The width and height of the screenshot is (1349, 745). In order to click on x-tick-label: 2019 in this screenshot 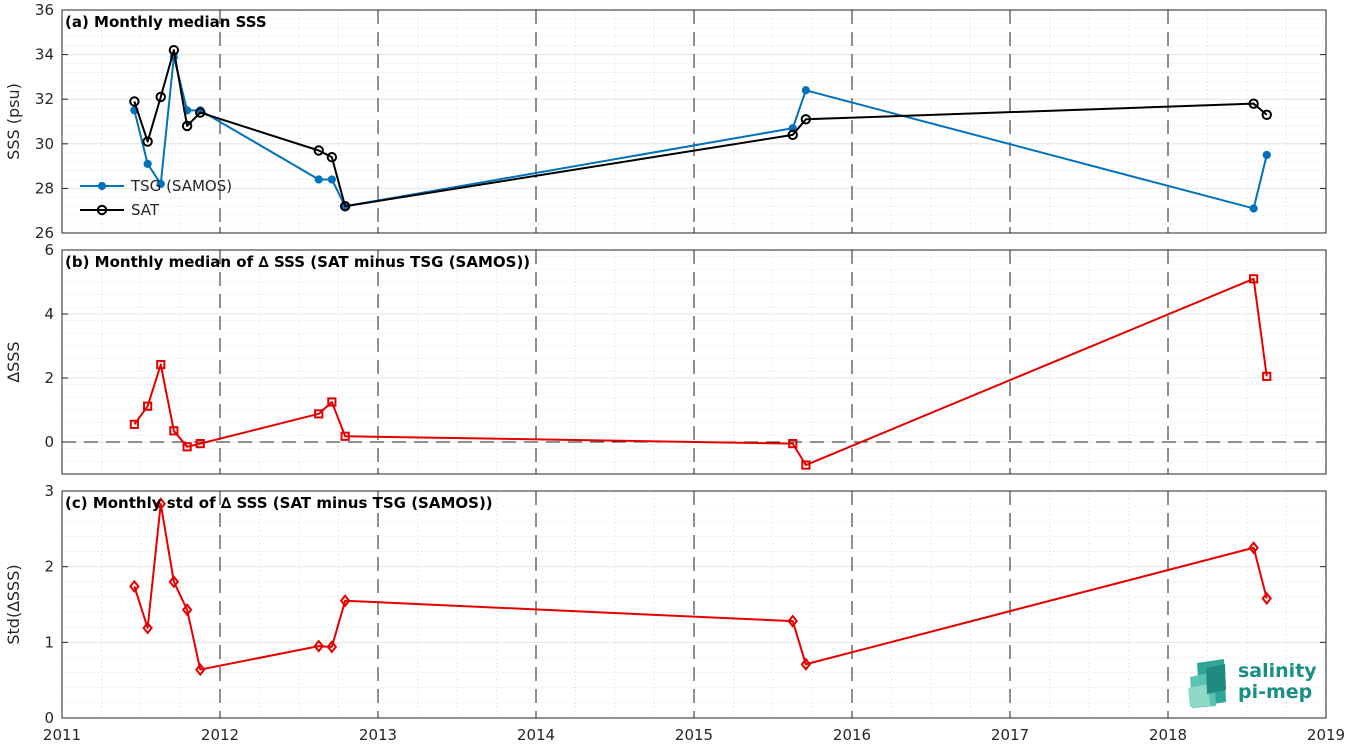, I will do `click(1326, 735)`.